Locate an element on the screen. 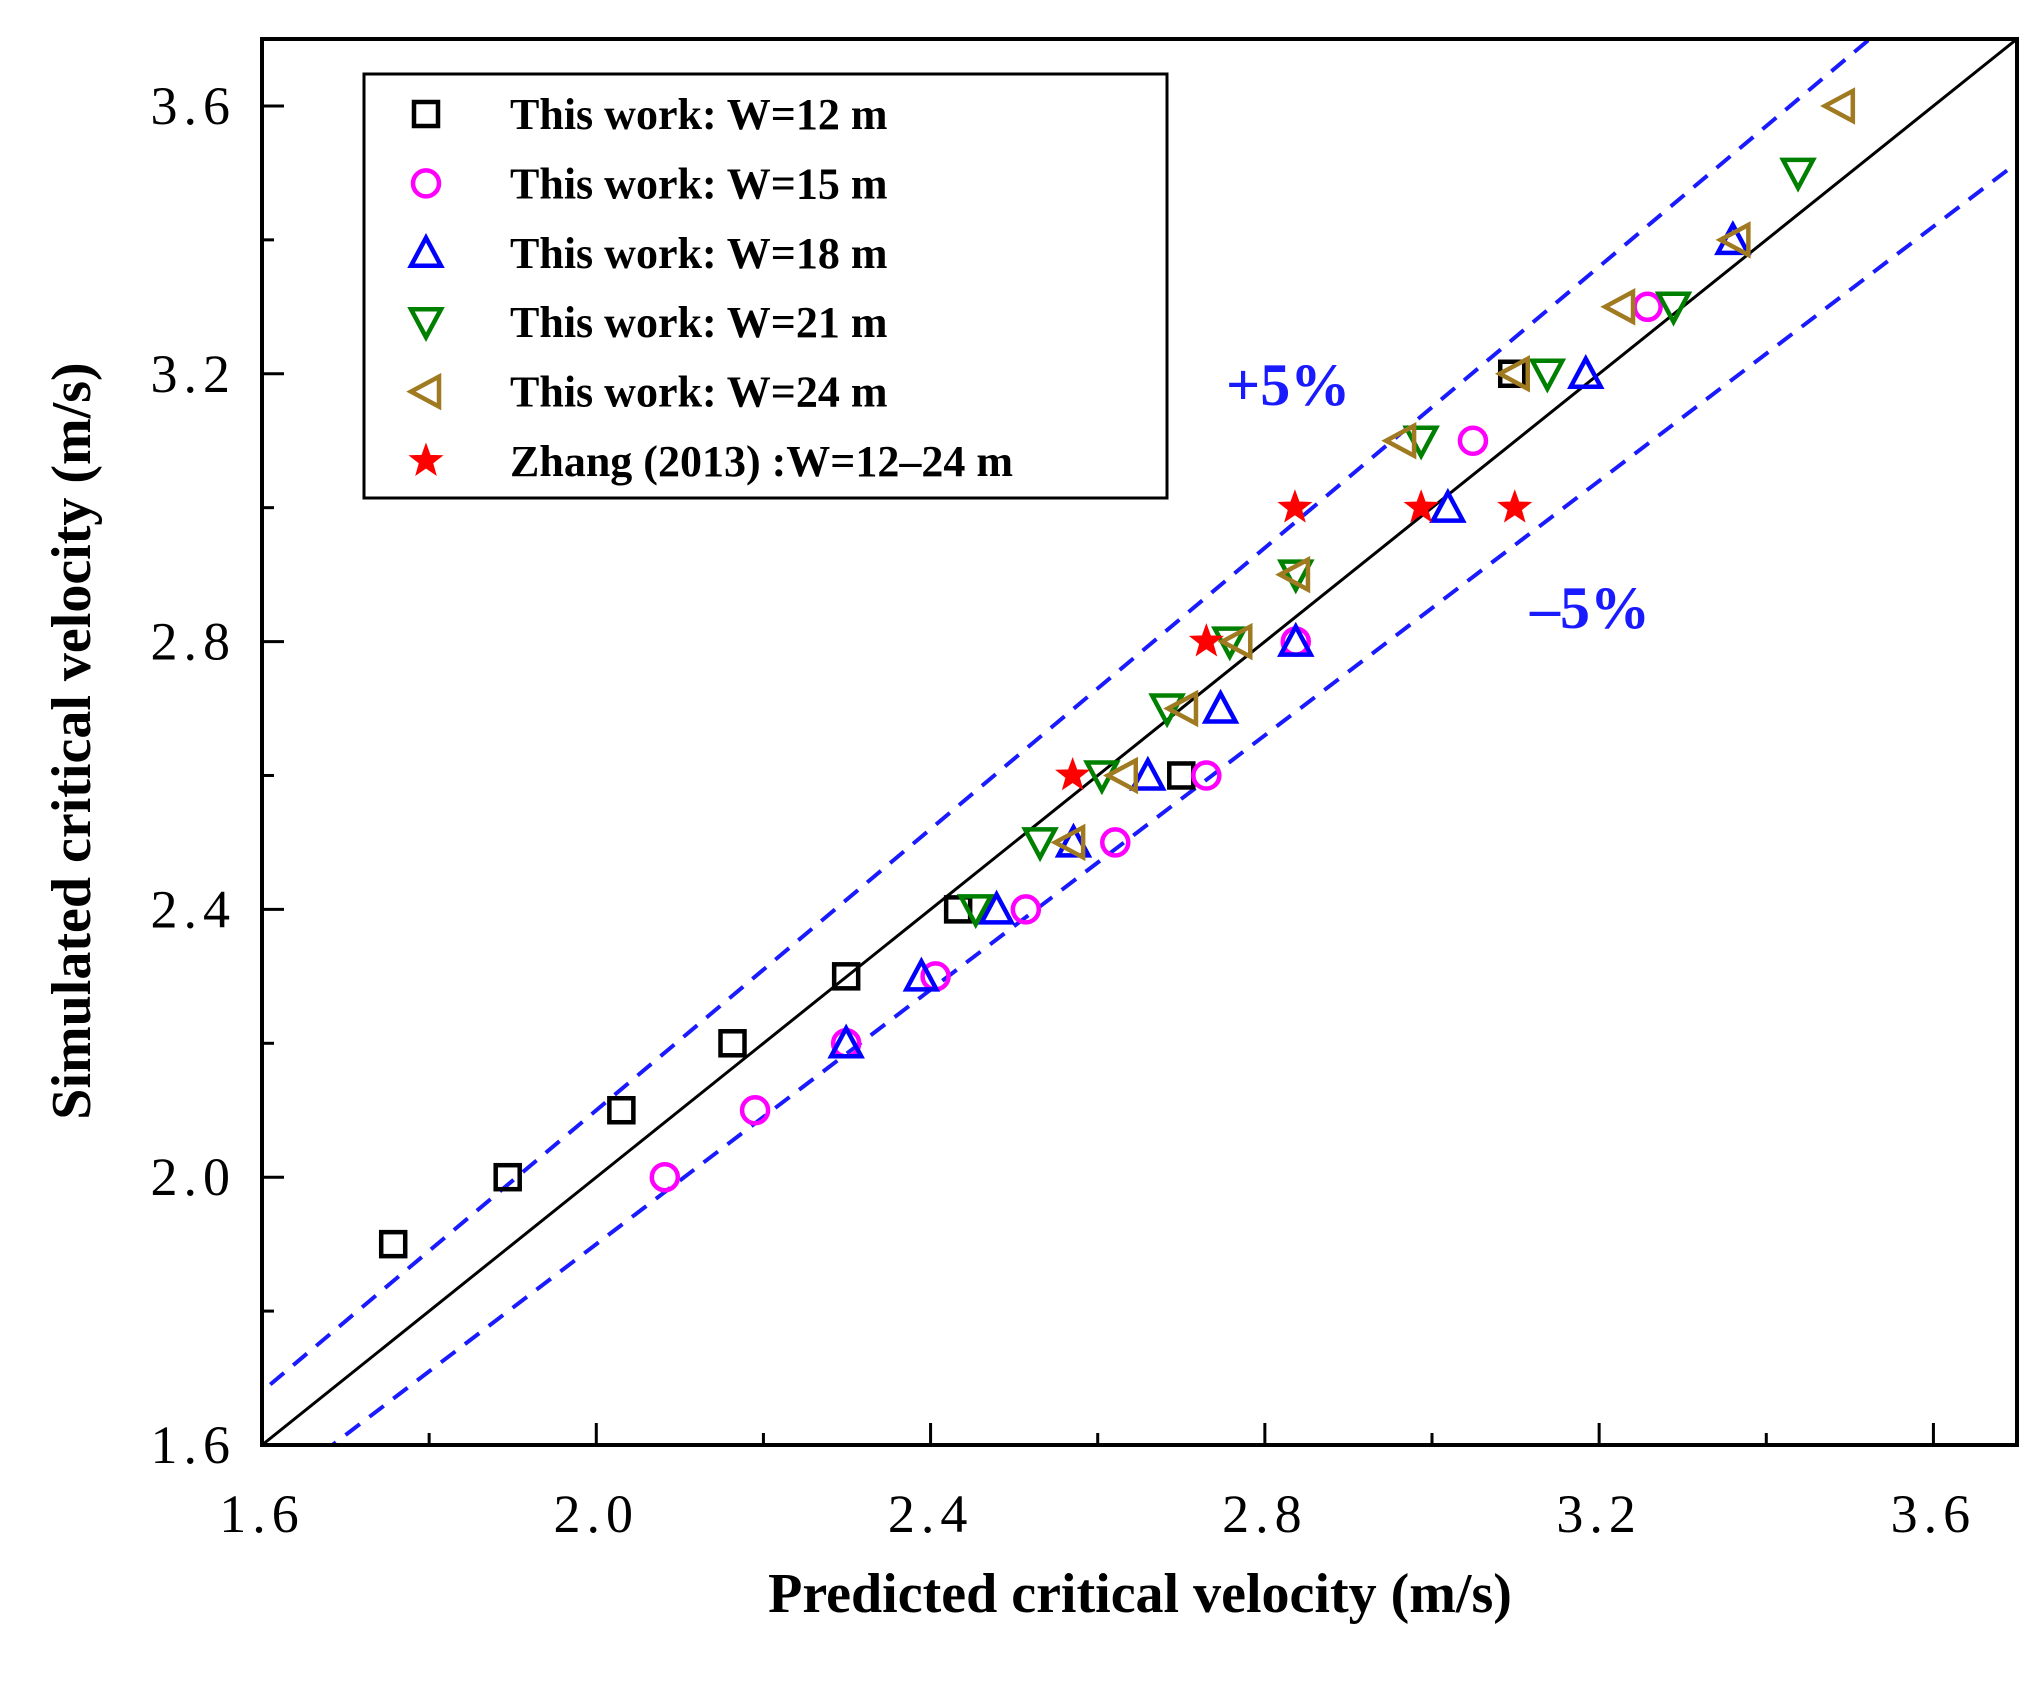 The height and width of the screenshot is (1698, 2038). x-tick-label: 1.6 is located at coordinates (262, 1514).